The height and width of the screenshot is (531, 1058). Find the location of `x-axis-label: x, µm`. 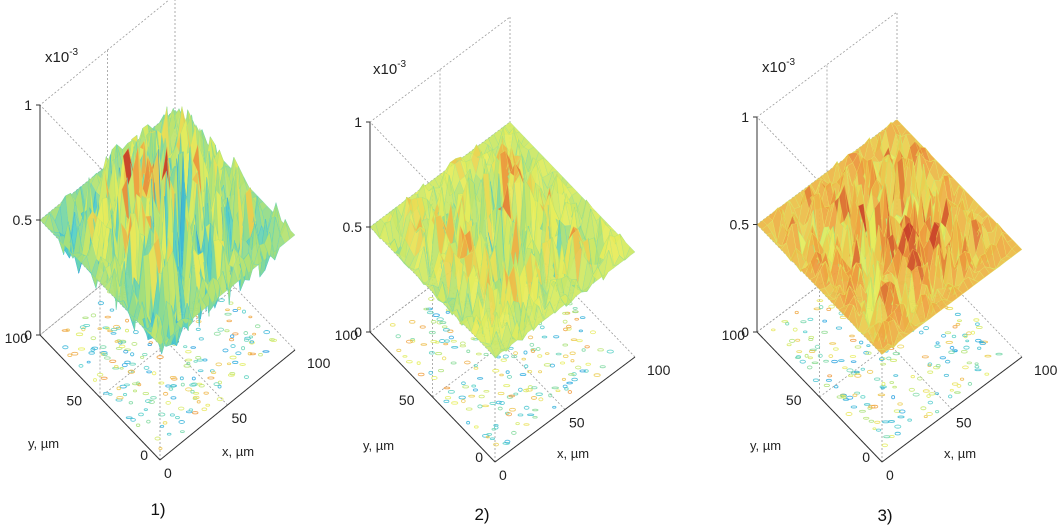

x-axis-label: x, µm is located at coordinates (238, 451).